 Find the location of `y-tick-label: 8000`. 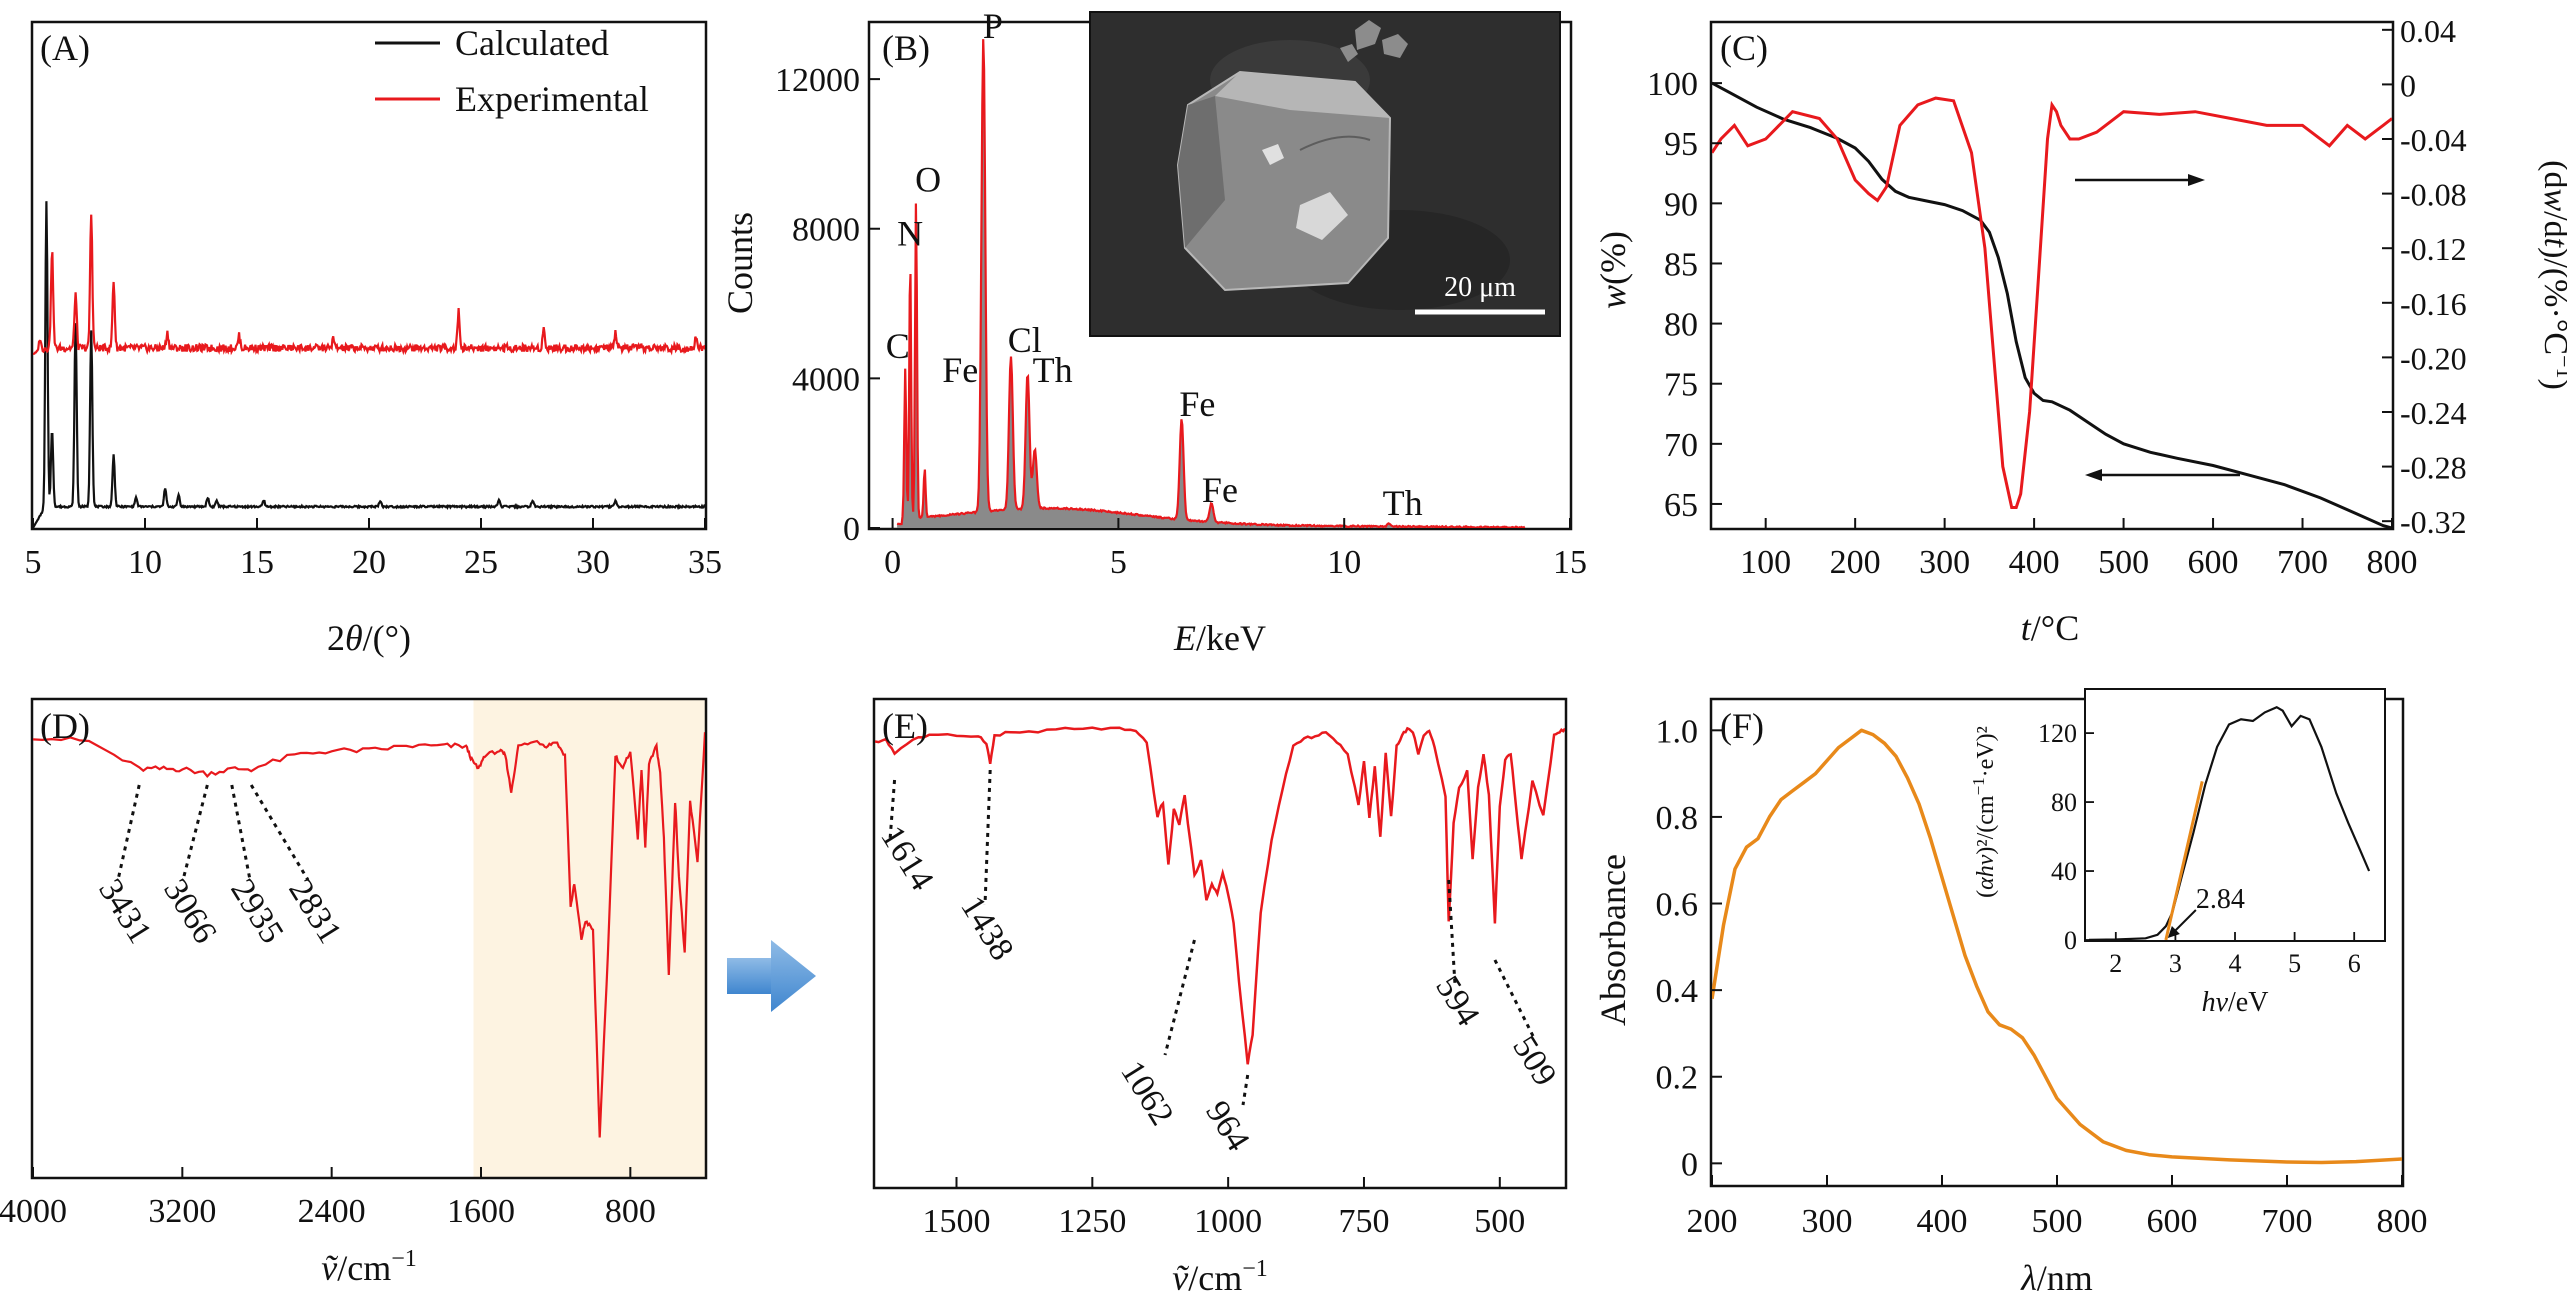

y-tick-label: 8000 is located at coordinates (826, 230).